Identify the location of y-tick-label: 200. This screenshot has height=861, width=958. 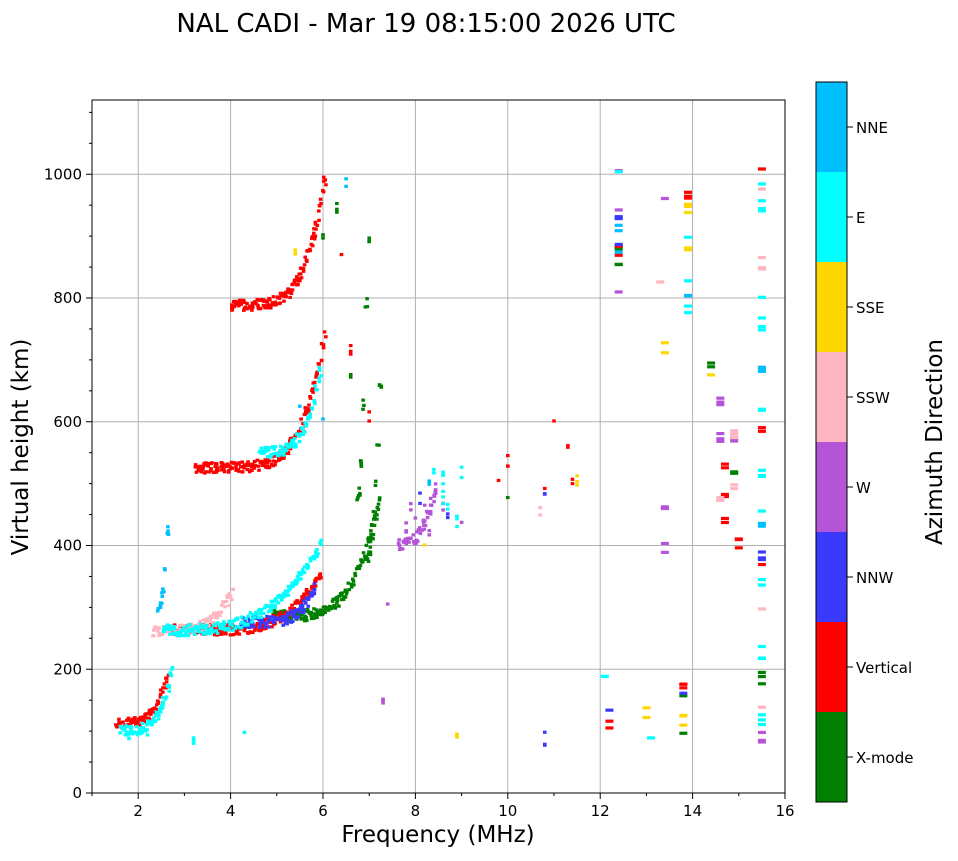
(67, 669).